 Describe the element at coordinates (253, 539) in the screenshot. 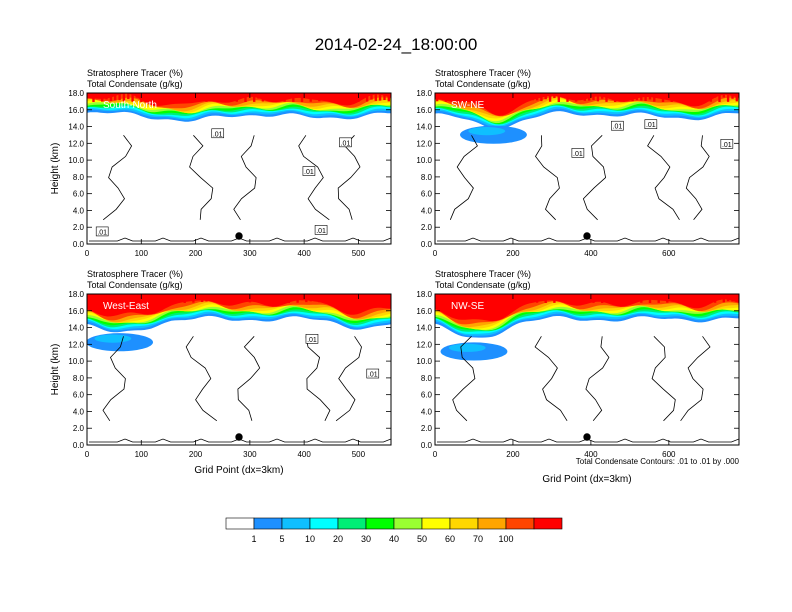

I see `colorbar-label: 1` at that location.